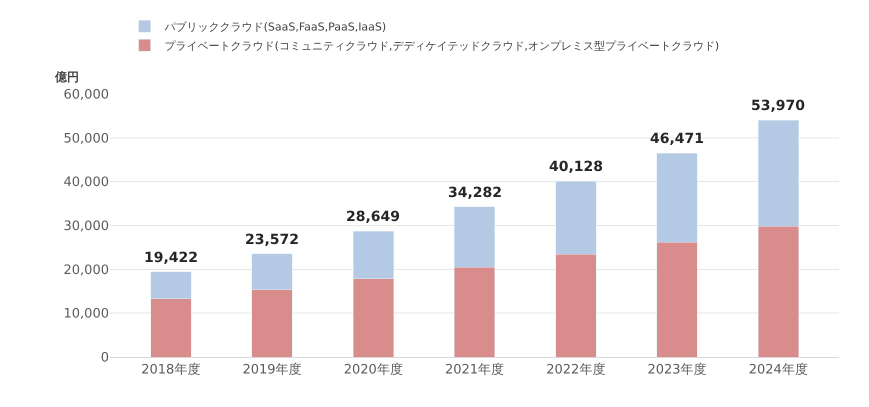 The width and height of the screenshot is (869, 407). I want to click on y-tick-label: 20,000, so click(86, 270).